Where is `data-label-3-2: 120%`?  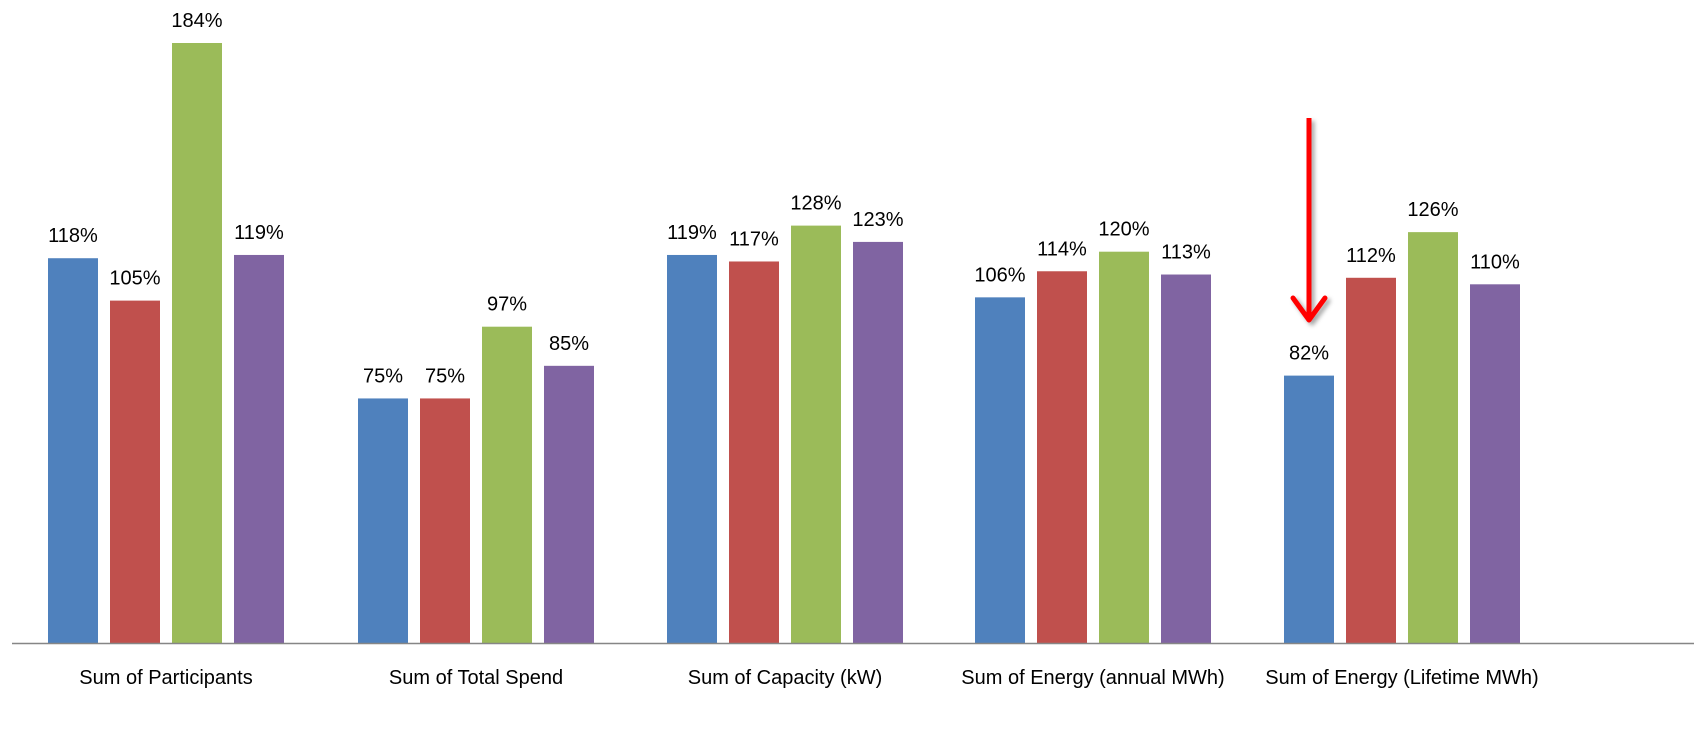 data-label-3-2: 120% is located at coordinates (1123, 230).